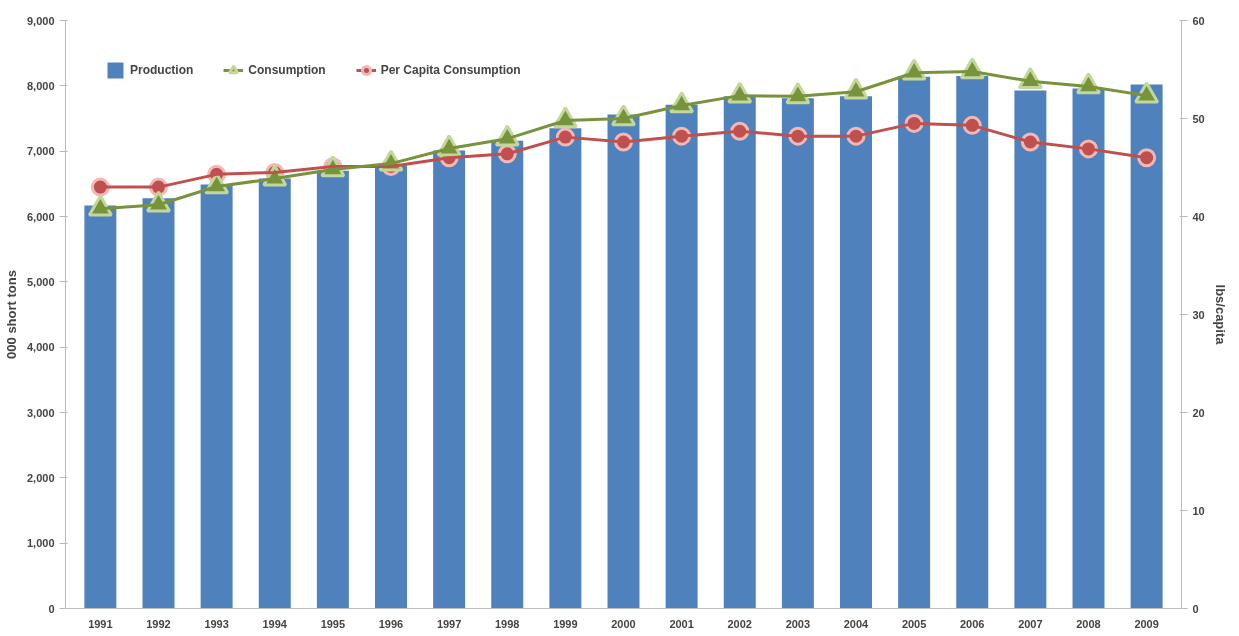  I want to click on x-tick-label: 1995, so click(333, 623).